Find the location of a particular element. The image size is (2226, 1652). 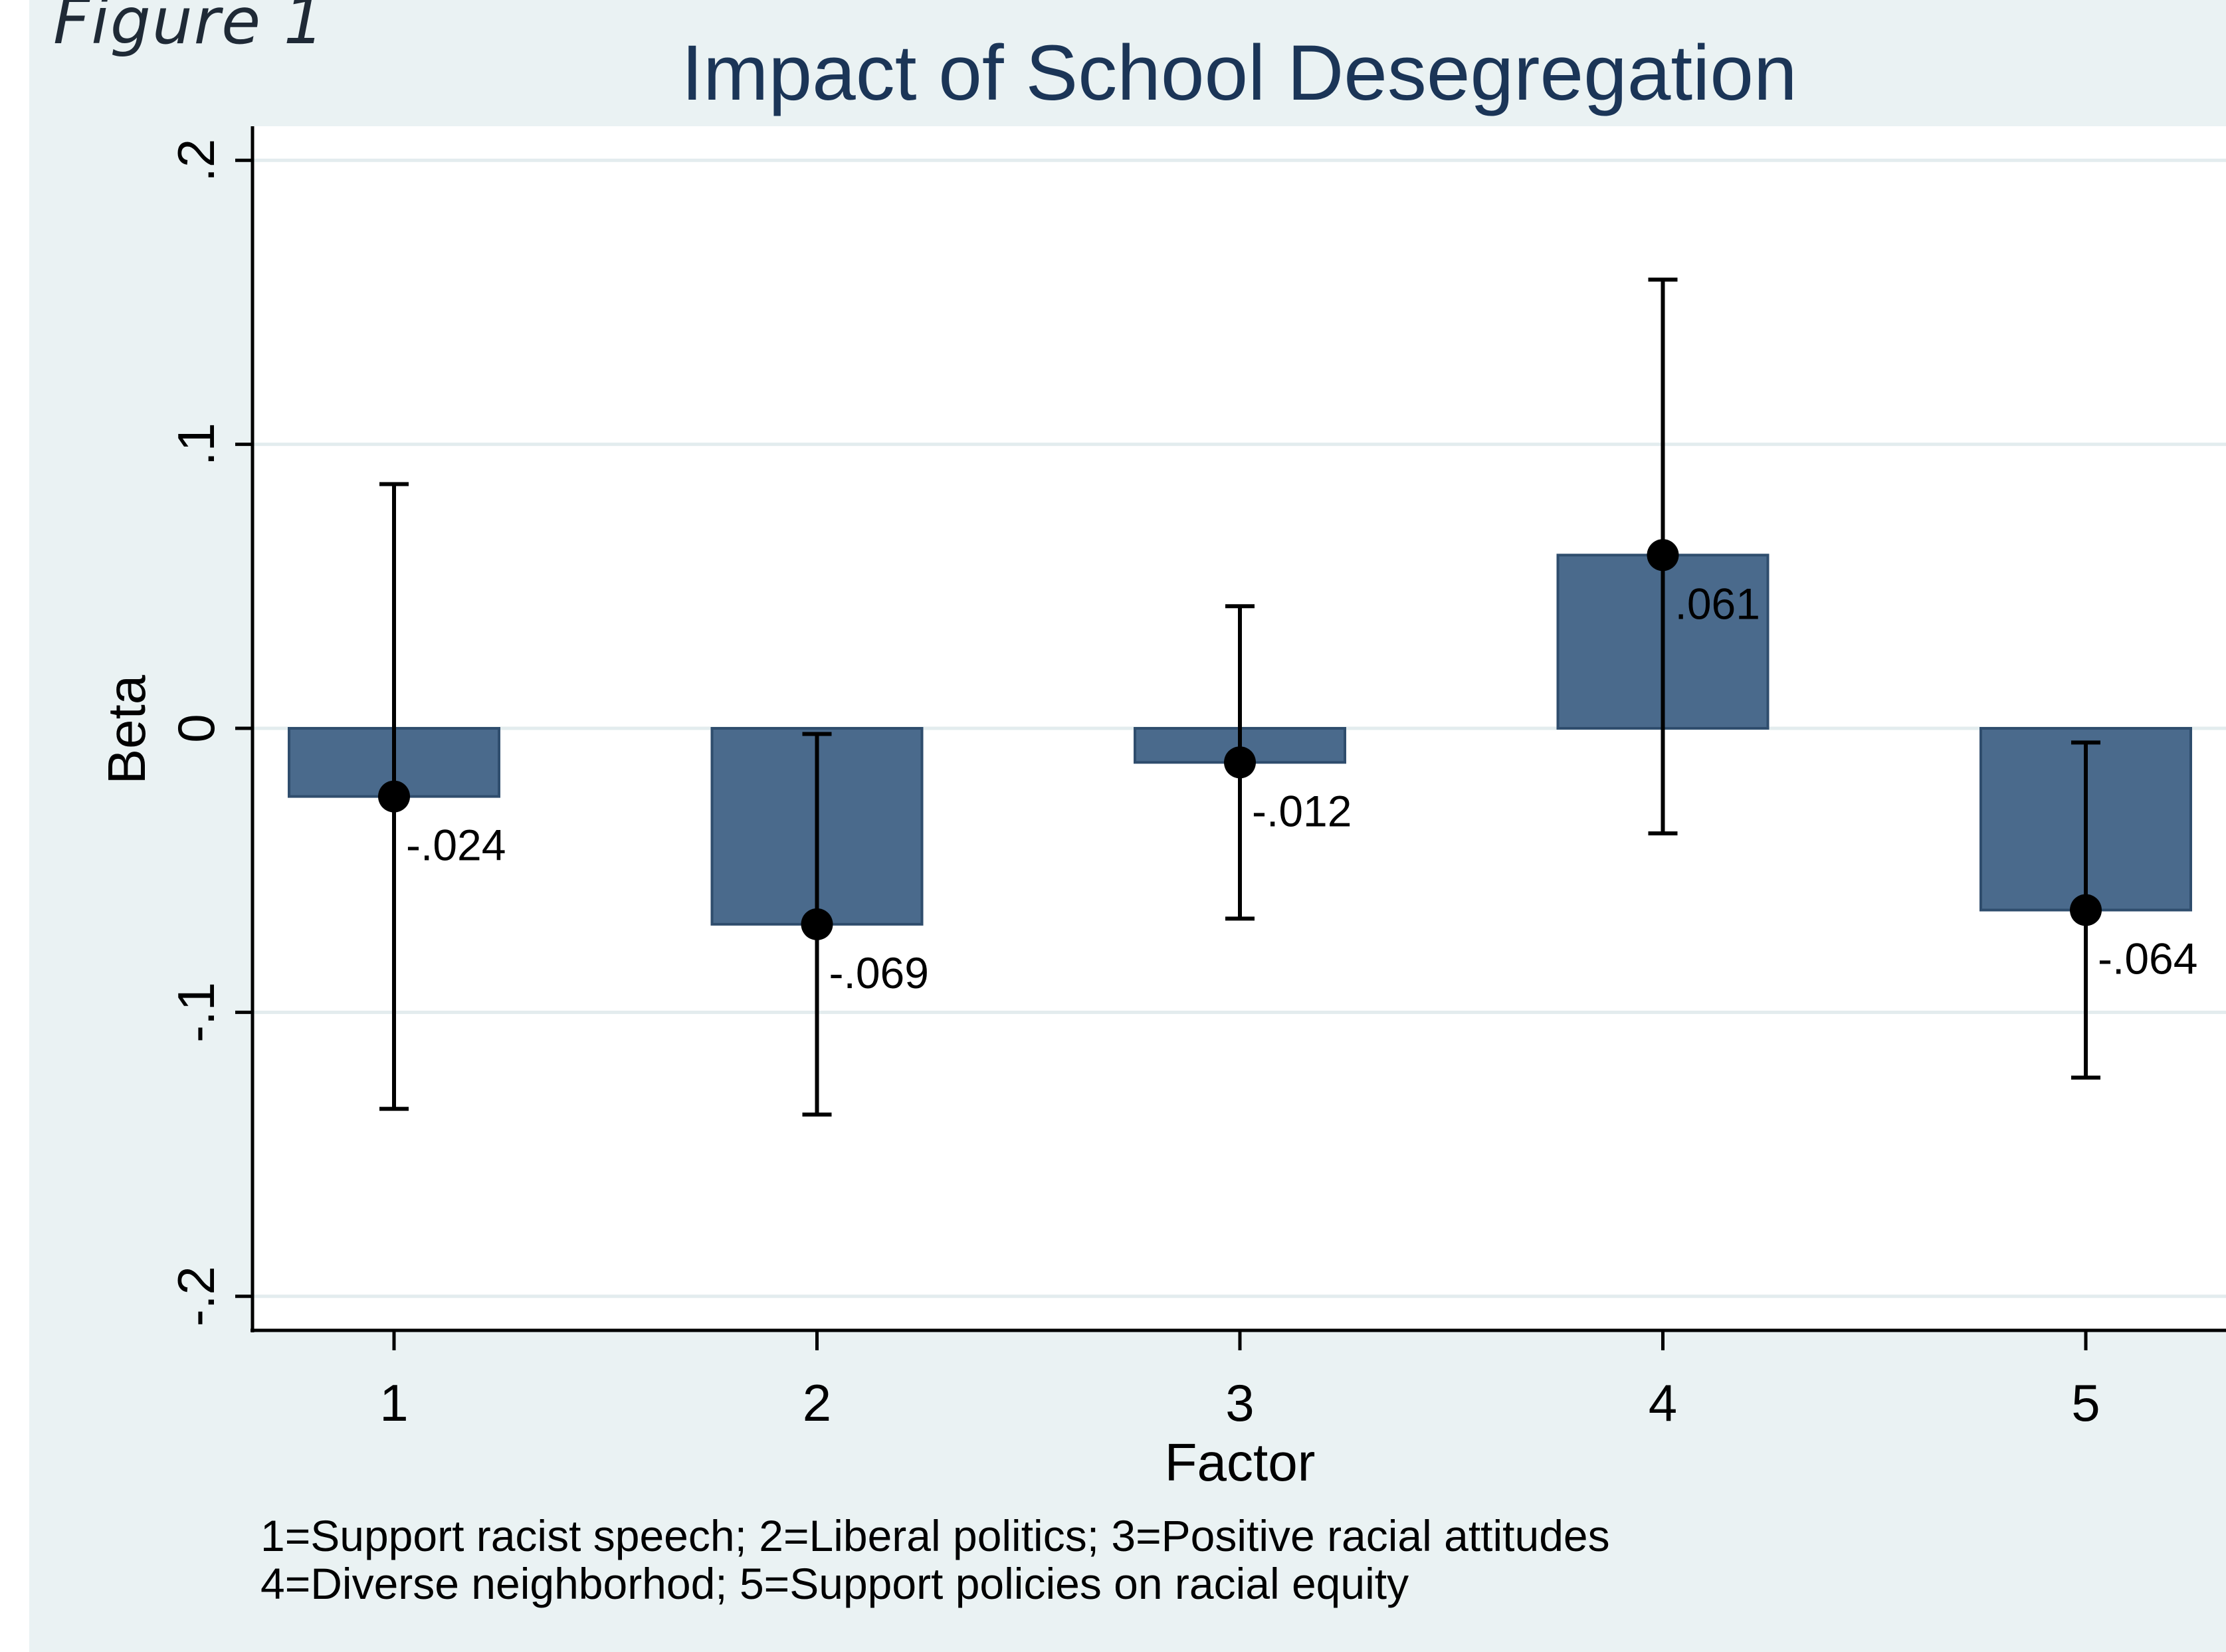

y-tick-label-2: 0 is located at coordinates (196, 728).